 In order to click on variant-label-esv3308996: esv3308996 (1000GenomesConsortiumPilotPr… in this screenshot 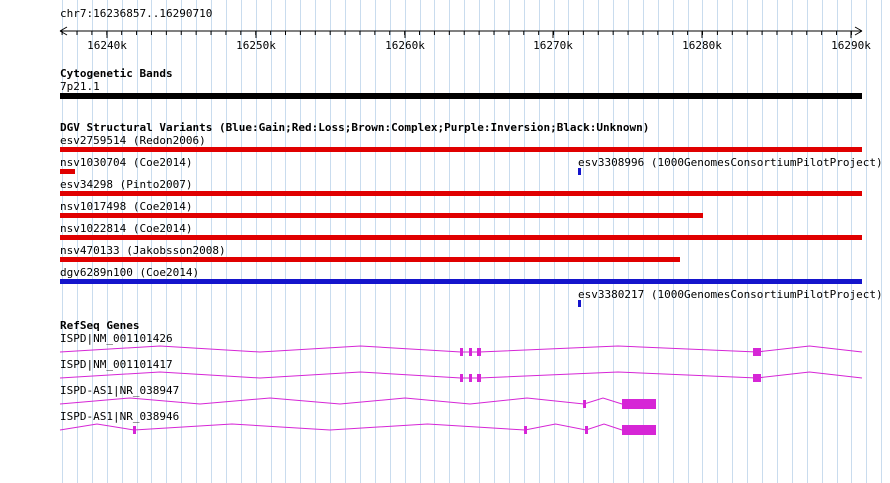, I will do `click(730, 162)`.